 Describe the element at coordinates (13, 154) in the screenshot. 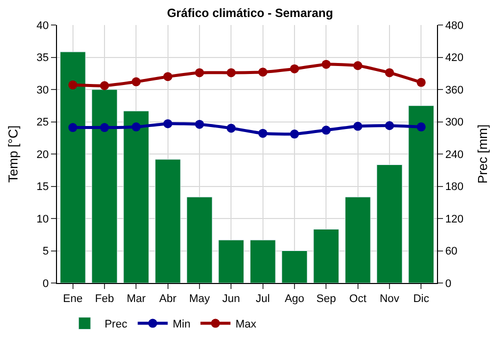

I see `y-axis-title: Temp [°C]` at that location.